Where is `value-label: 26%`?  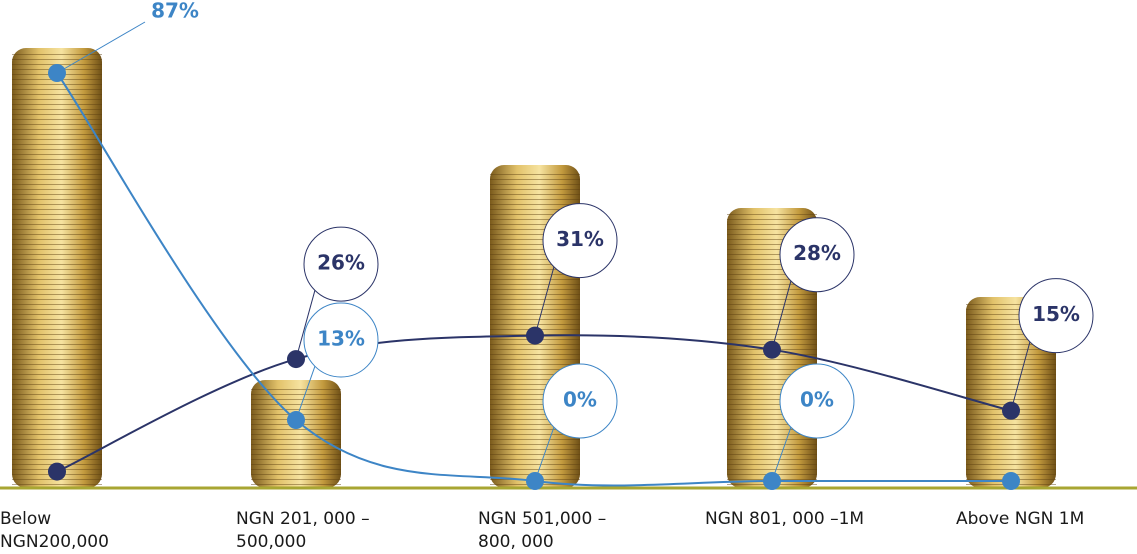
value-label: 26% is located at coordinates (341, 263).